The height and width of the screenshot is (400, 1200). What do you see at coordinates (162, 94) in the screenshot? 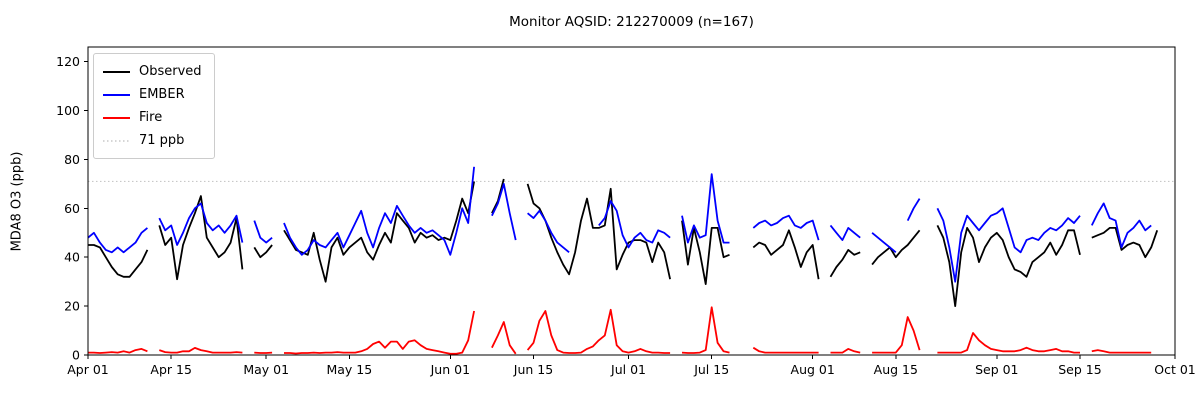
I see `legend-label: EMBER` at bounding box center [162, 94].